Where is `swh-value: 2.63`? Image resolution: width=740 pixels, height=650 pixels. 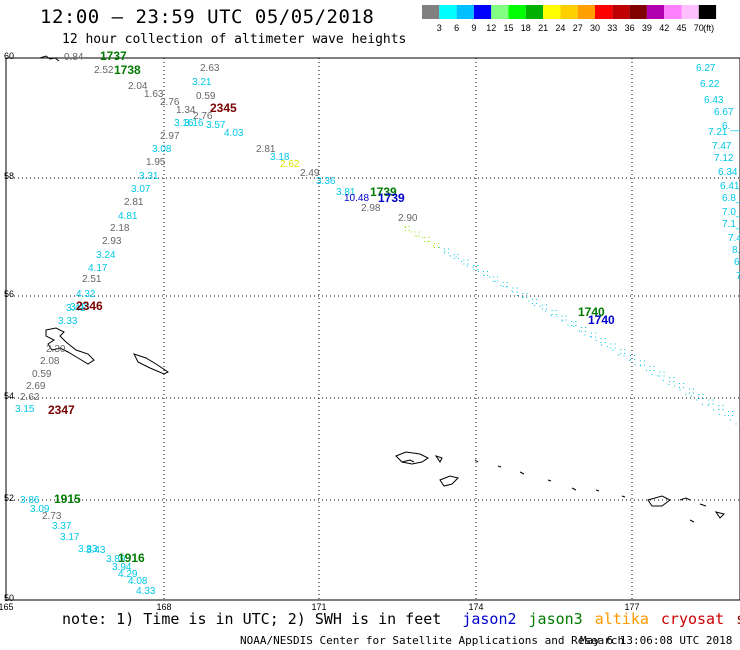 swh-value: 2.63 is located at coordinates (210, 68).